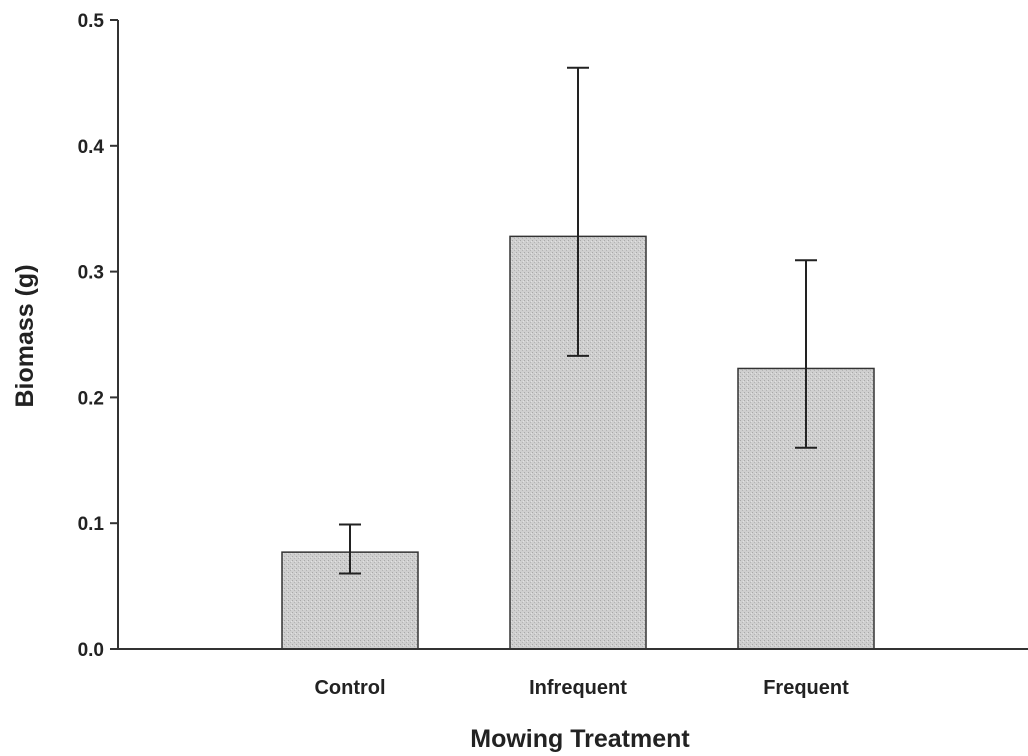  What do you see at coordinates (91, 21) in the screenshot?
I see `y-tick-label: 0.5` at bounding box center [91, 21].